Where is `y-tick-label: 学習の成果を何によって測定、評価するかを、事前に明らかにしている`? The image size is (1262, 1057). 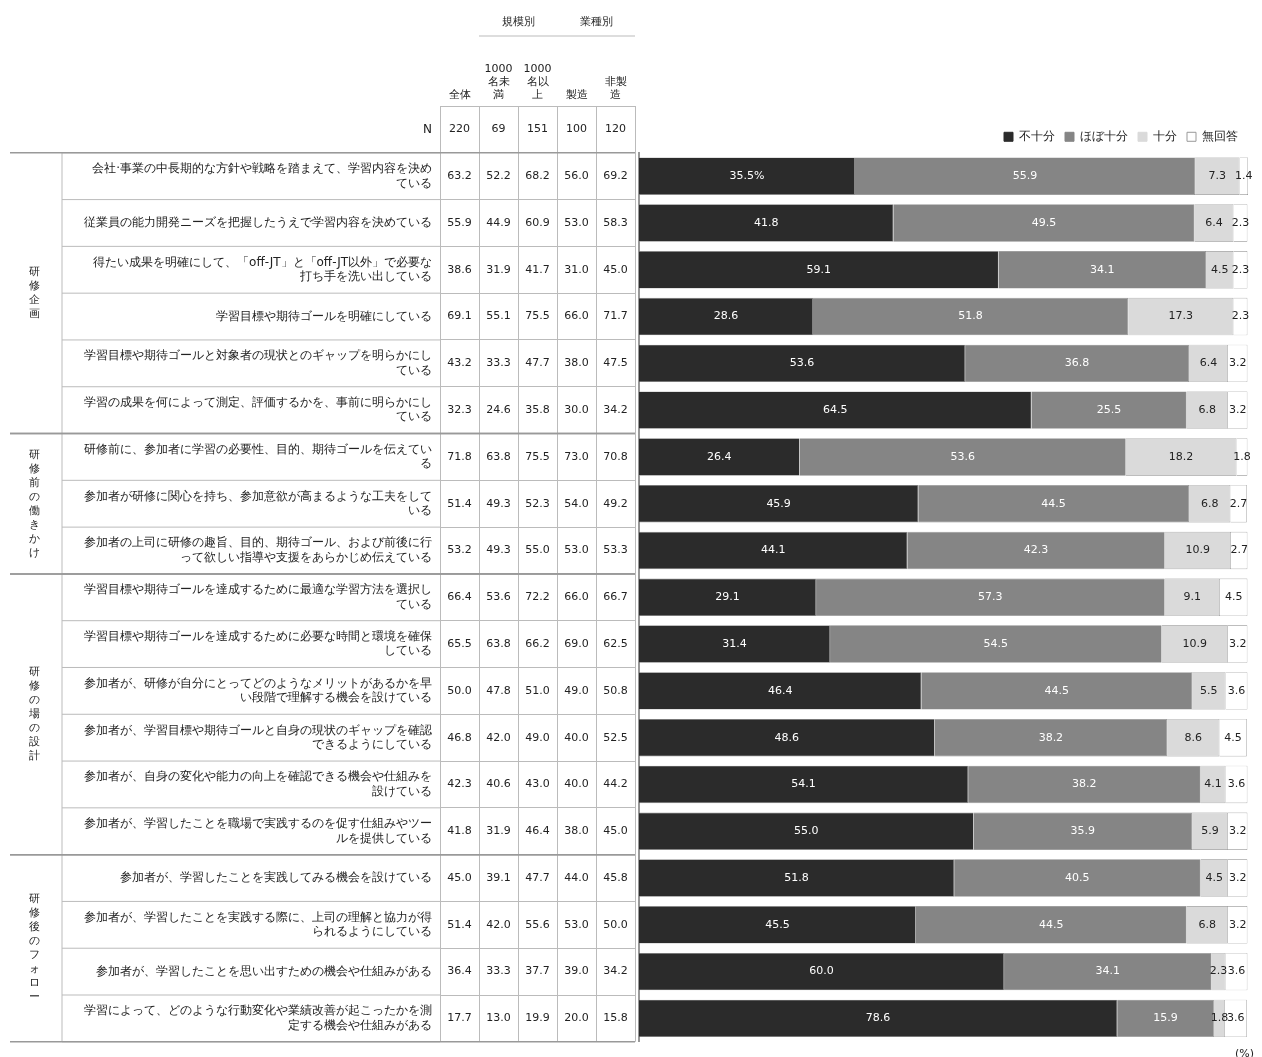 y-tick-label: 学習の成果を何によって測定、評価するかを、事前に明らかにしている is located at coordinates (258, 409).